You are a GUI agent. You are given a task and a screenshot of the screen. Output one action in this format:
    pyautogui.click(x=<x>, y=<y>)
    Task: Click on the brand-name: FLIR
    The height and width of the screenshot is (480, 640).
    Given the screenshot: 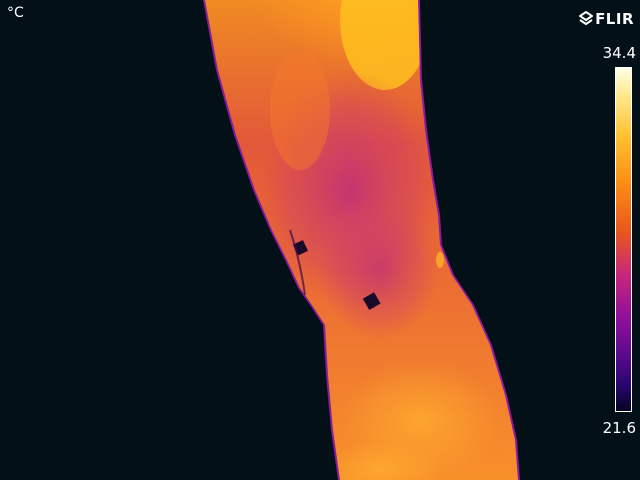 What is the action you would take?
    pyautogui.click(x=614, y=19)
    